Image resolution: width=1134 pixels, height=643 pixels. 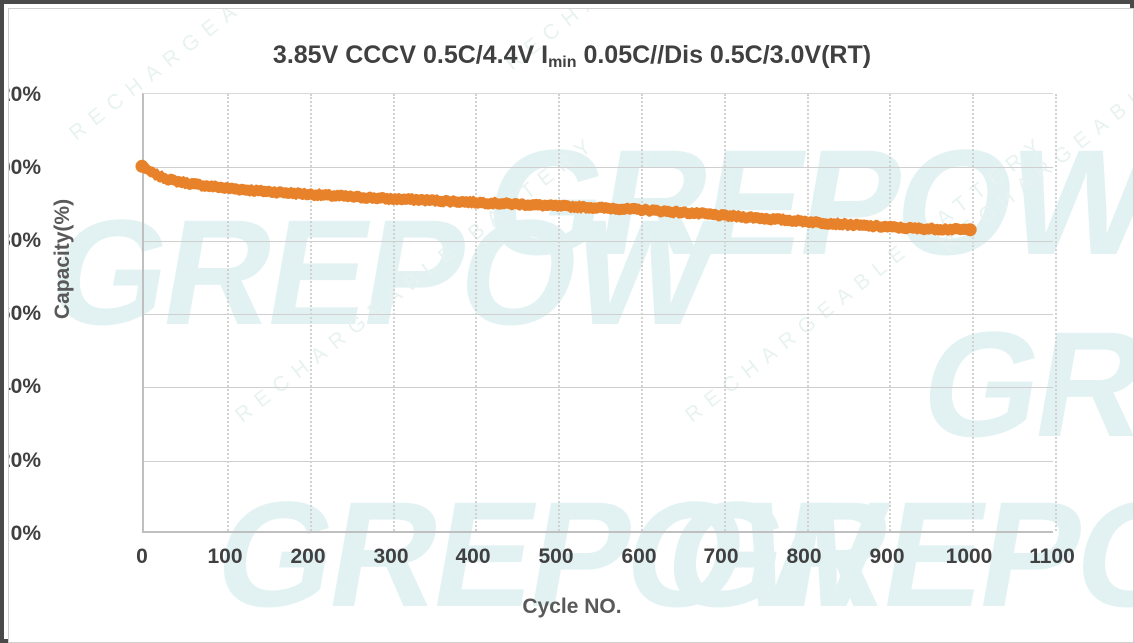 What do you see at coordinates (25, 313) in the screenshot?
I see `y-tick-label: 60%` at bounding box center [25, 313].